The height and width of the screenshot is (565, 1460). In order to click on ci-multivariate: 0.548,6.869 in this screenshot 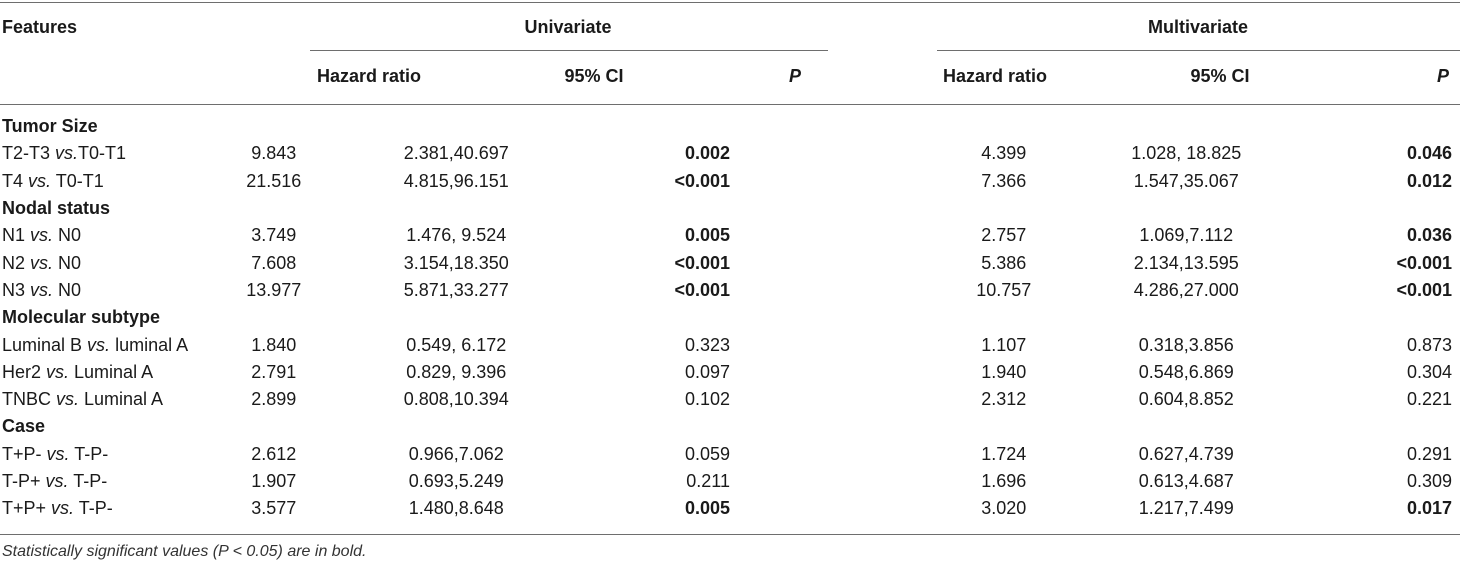, I will do `click(1186, 371)`.